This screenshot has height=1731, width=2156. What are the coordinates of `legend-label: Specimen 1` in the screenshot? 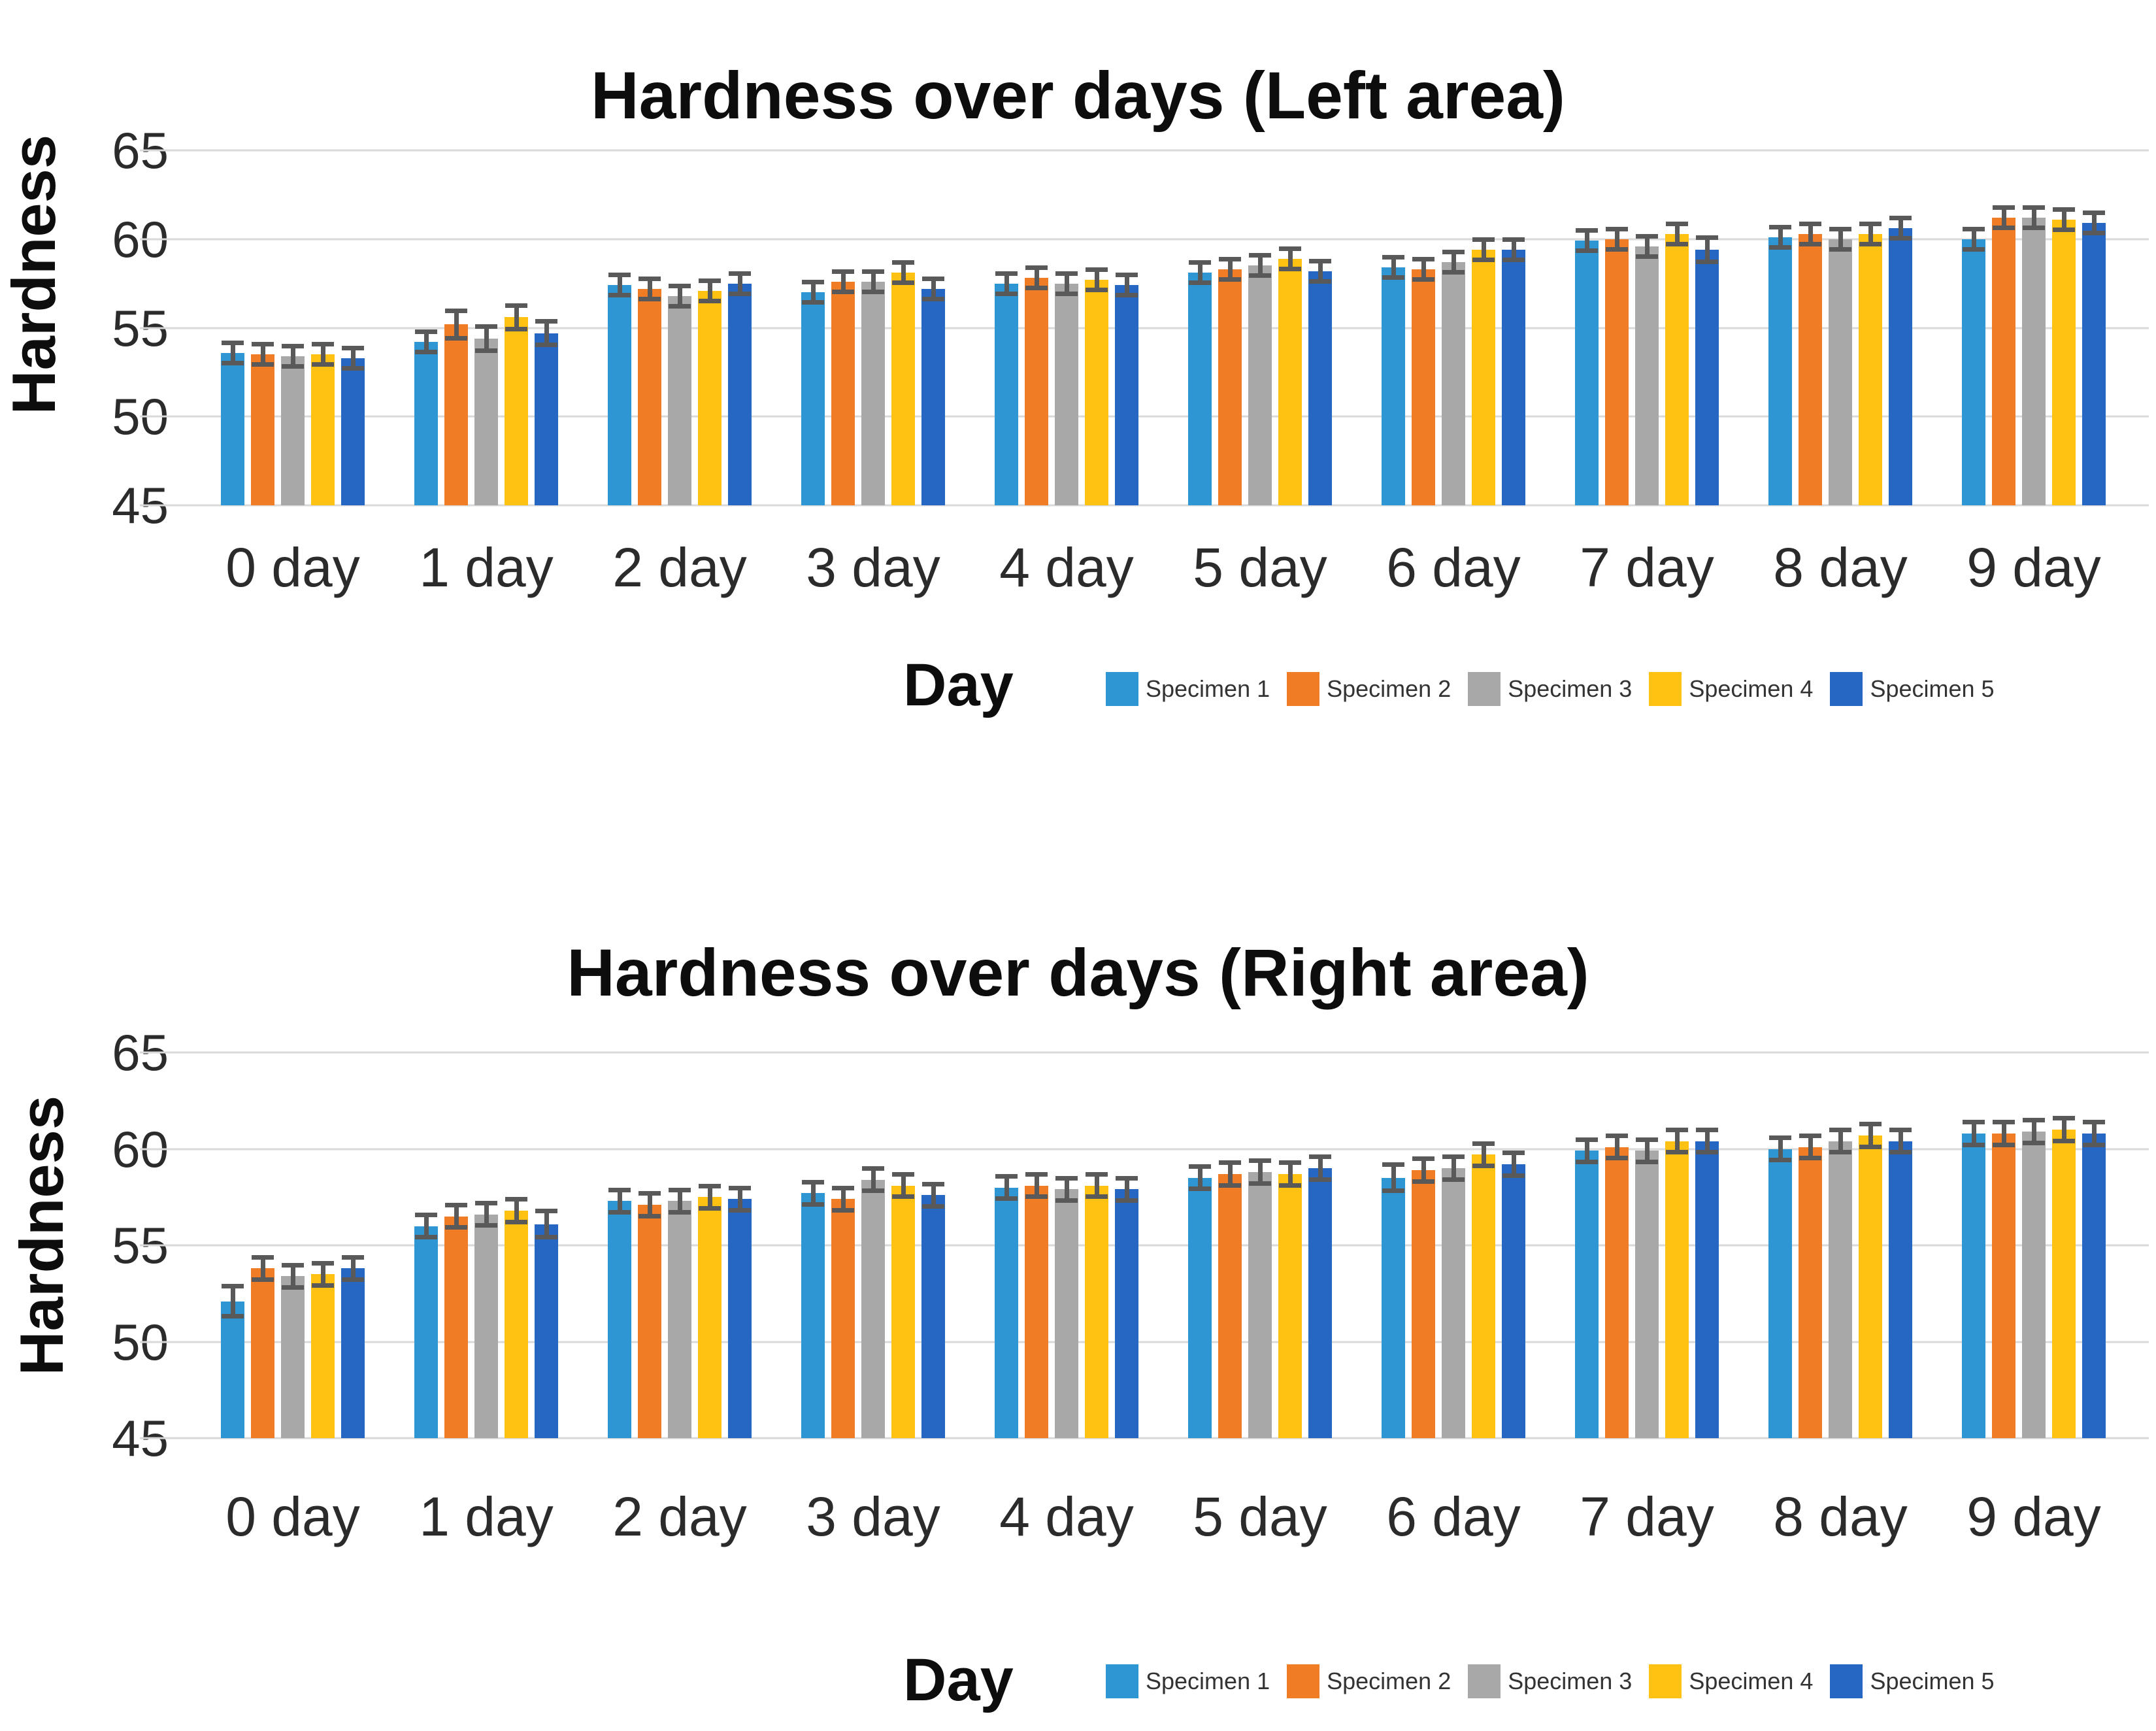 It's located at (1208, 688).